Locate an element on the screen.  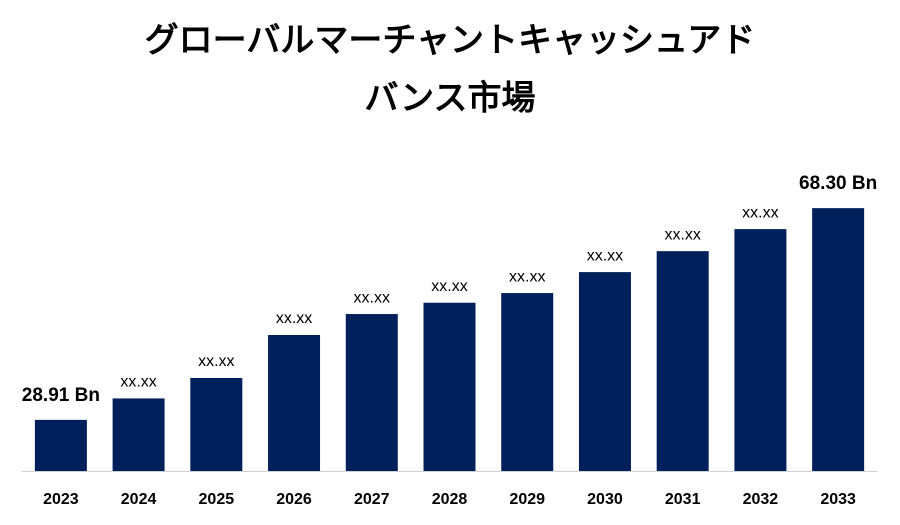
x-tick-label: 2029 is located at coordinates (527, 499).